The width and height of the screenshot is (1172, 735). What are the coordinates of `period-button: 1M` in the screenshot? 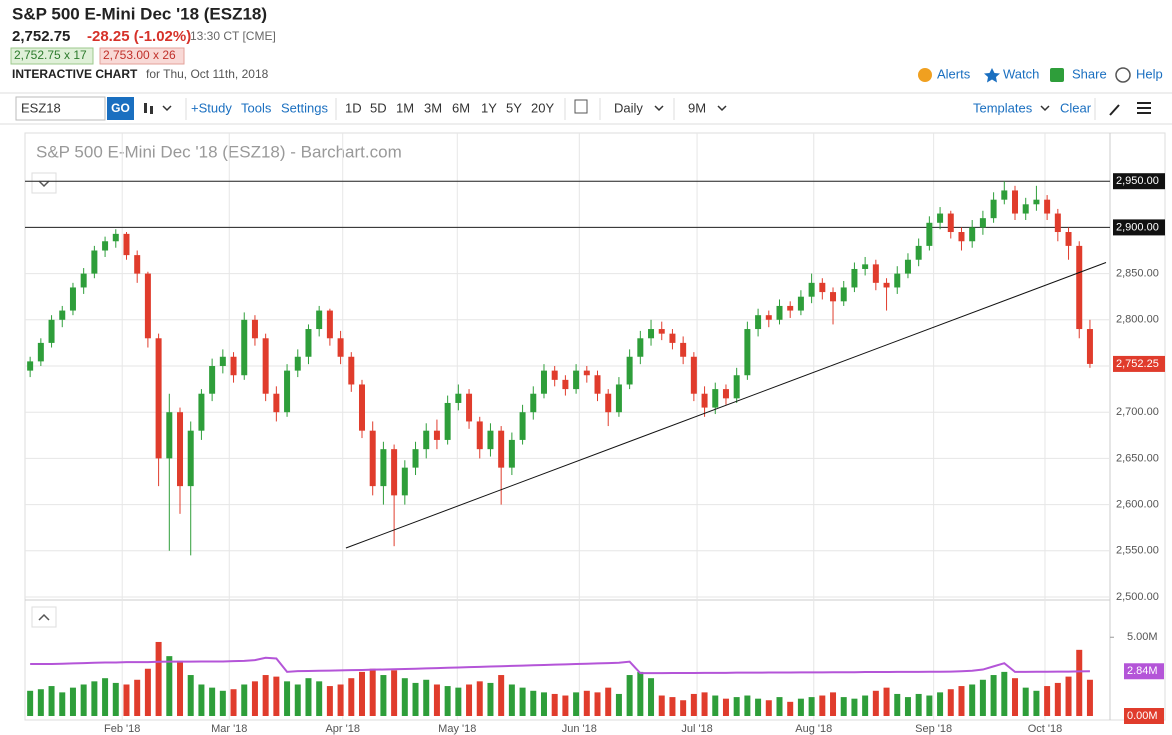 It's located at (405, 107).